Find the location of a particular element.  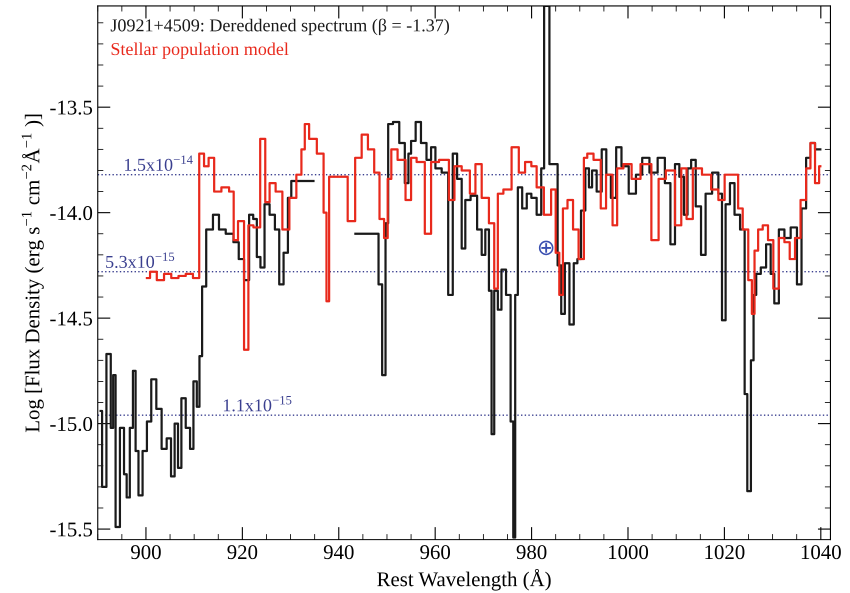

y-tick-label: -13.5 is located at coordinates (71, 107).